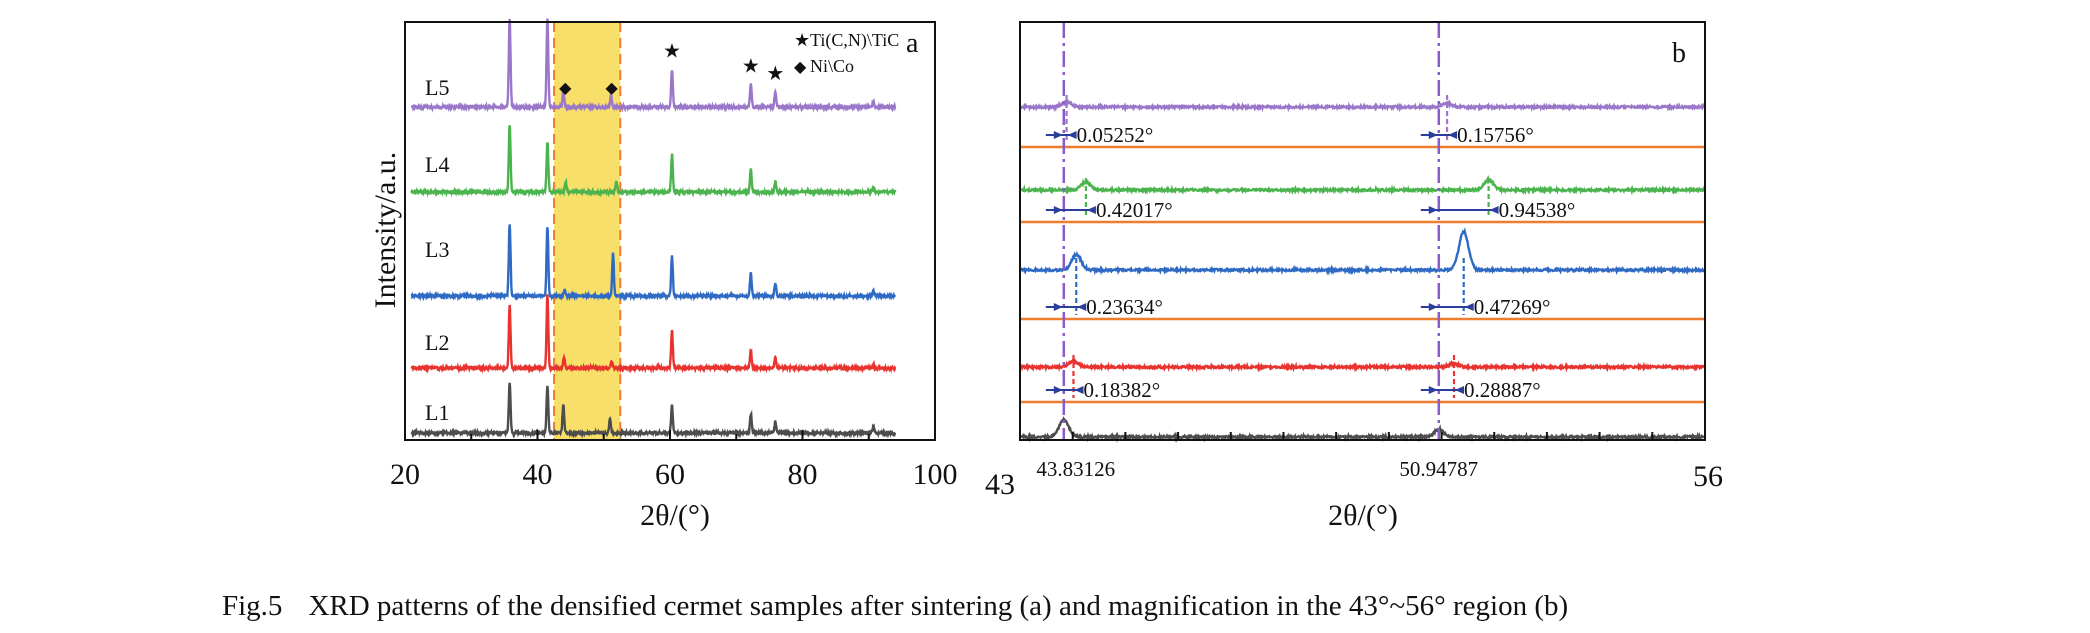 This screenshot has height=633, width=2090. I want to click on legend: ★ Ti(C,N)\TiC ◆ Ni\Co, so click(846, 53).